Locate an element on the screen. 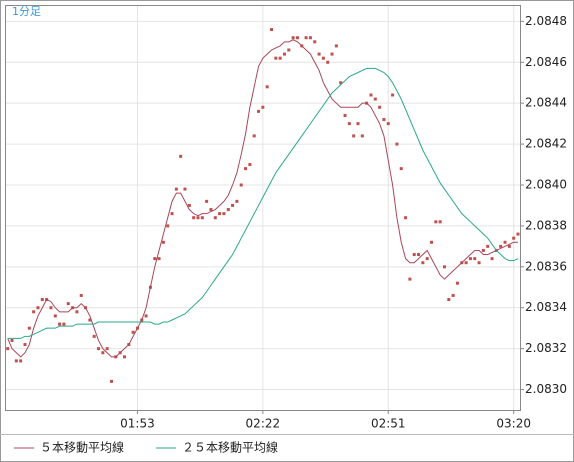  y-tick-label: 2.0832 is located at coordinates (546, 348).